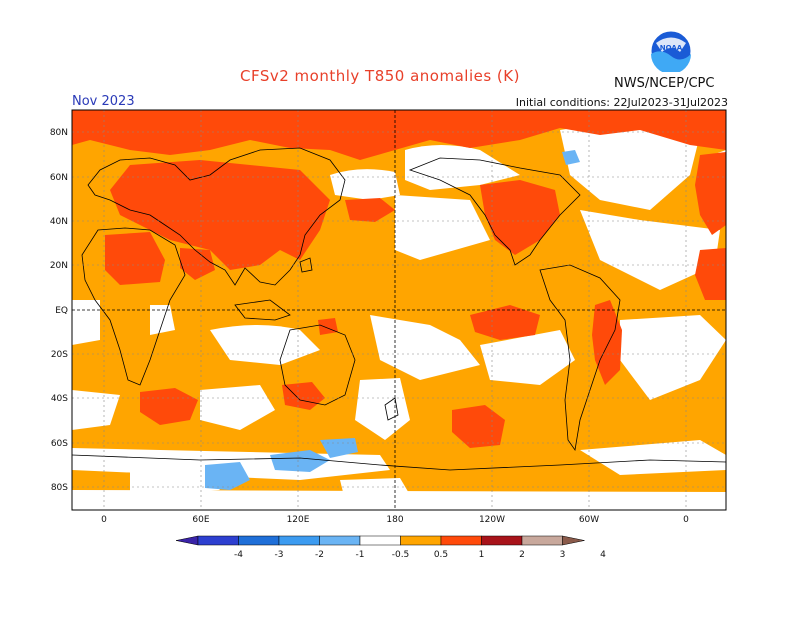  What do you see at coordinates (298, 520) in the screenshot?
I see `lon-label: 120E` at bounding box center [298, 520].